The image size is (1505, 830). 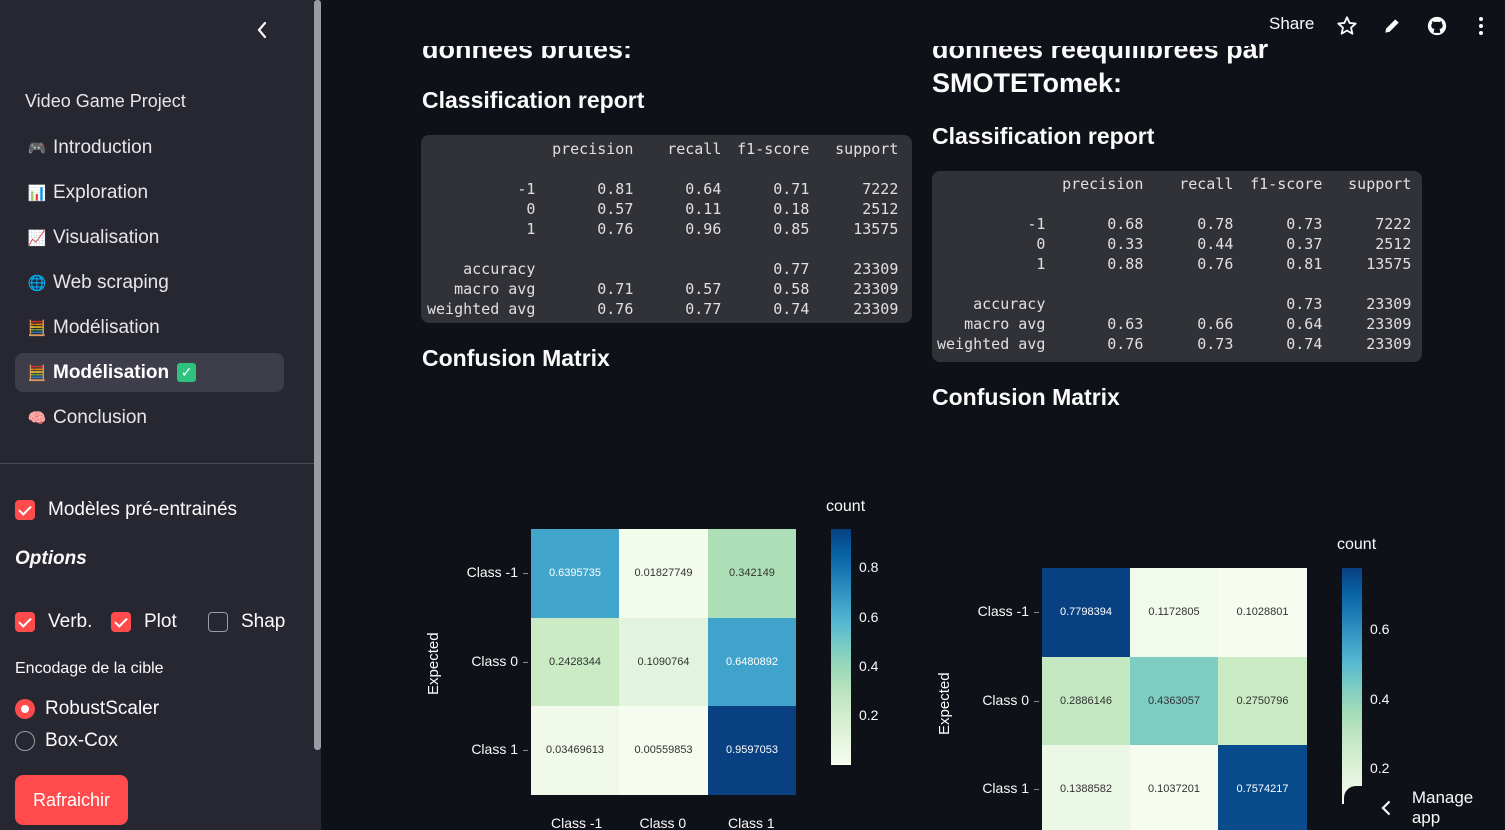 I want to click on github-icon, so click(x=1437, y=26).